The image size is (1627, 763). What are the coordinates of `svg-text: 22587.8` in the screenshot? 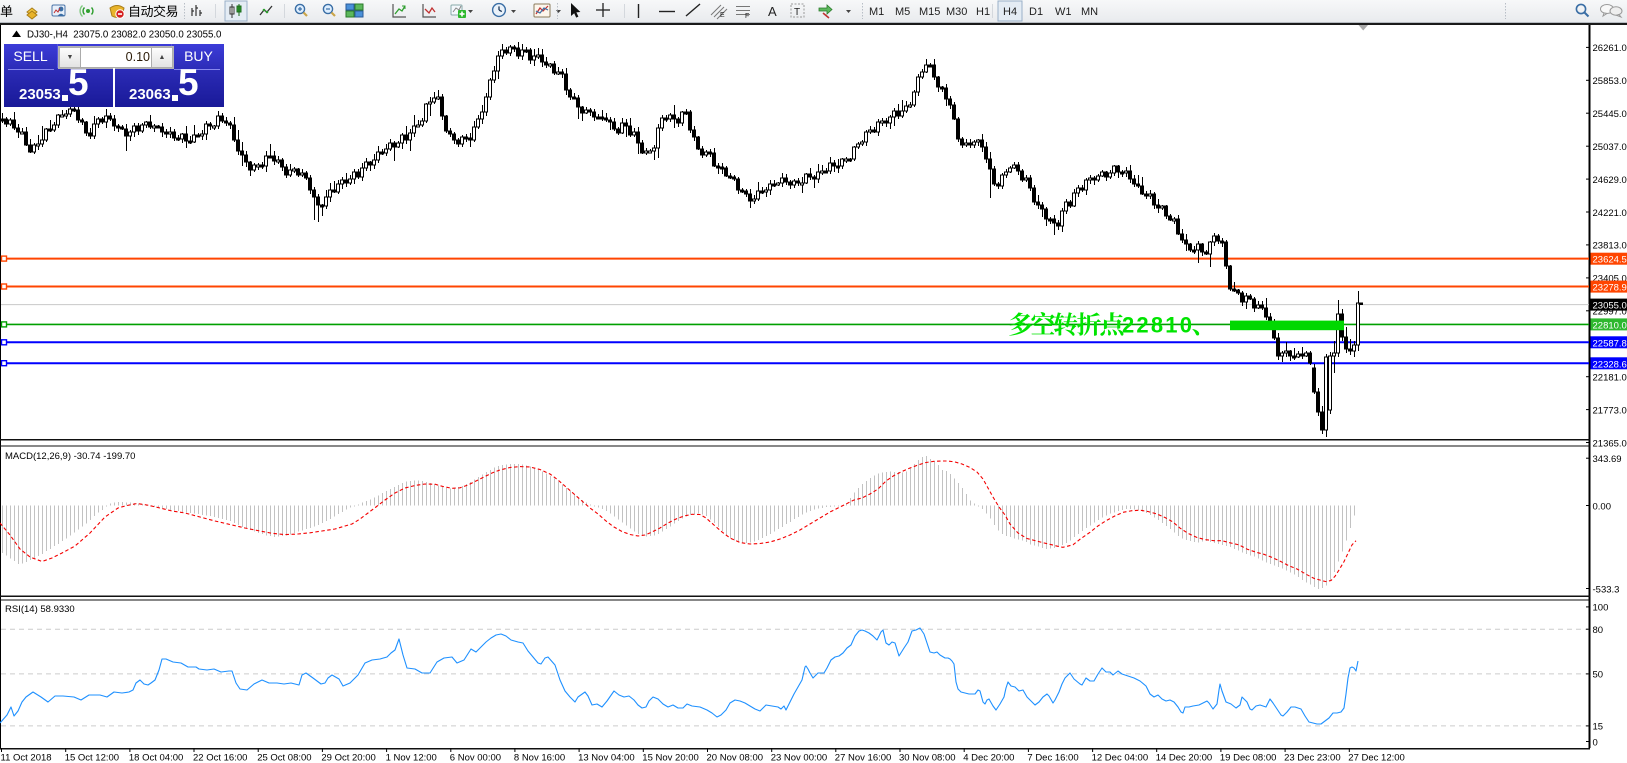 It's located at (1610, 343).